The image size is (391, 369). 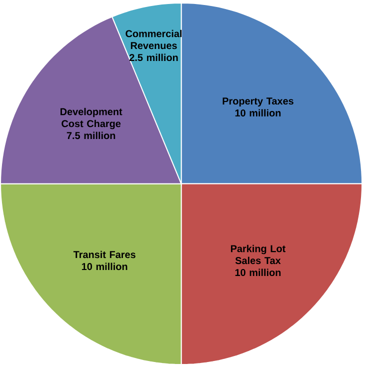 I want to click on data-label: 2.5 million, so click(x=154, y=58).